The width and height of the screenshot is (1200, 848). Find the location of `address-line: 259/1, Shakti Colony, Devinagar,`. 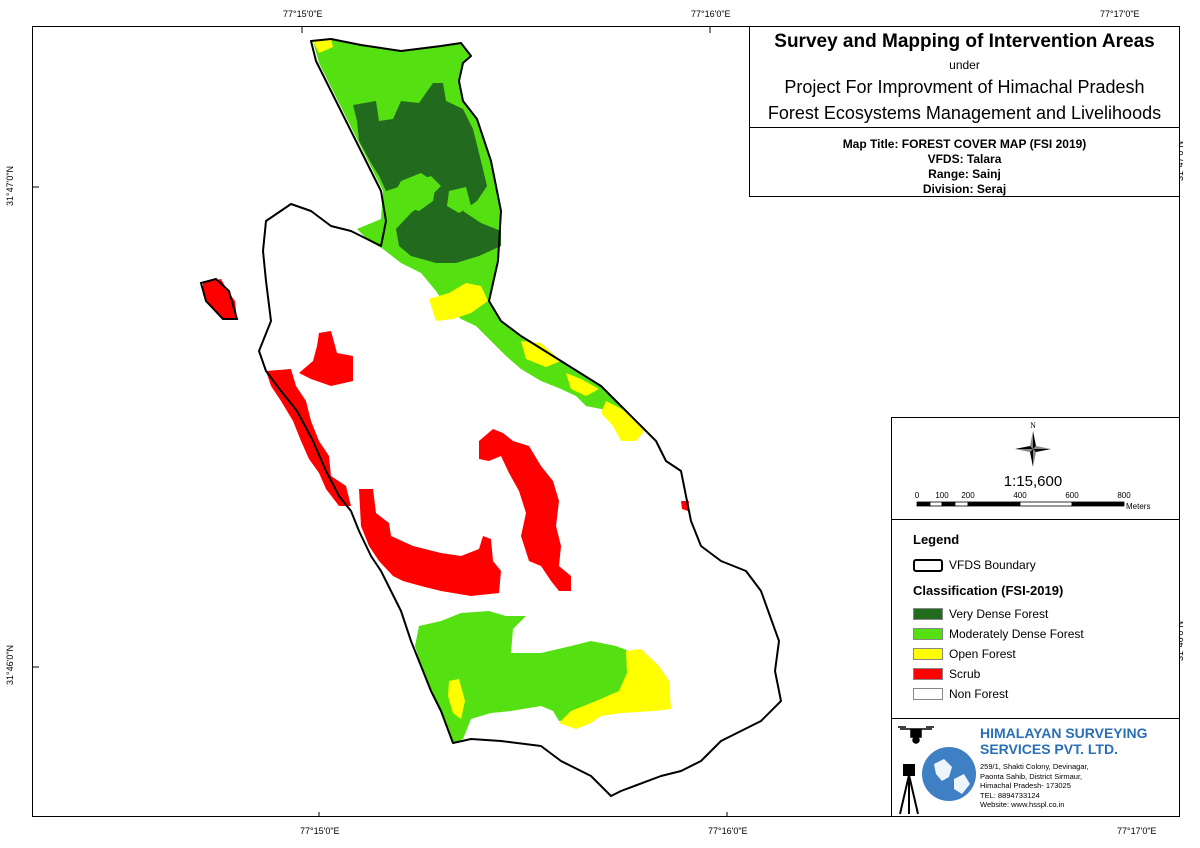

address-line: 259/1, Shakti Colony, Devinagar, is located at coordinates (1034, 766).